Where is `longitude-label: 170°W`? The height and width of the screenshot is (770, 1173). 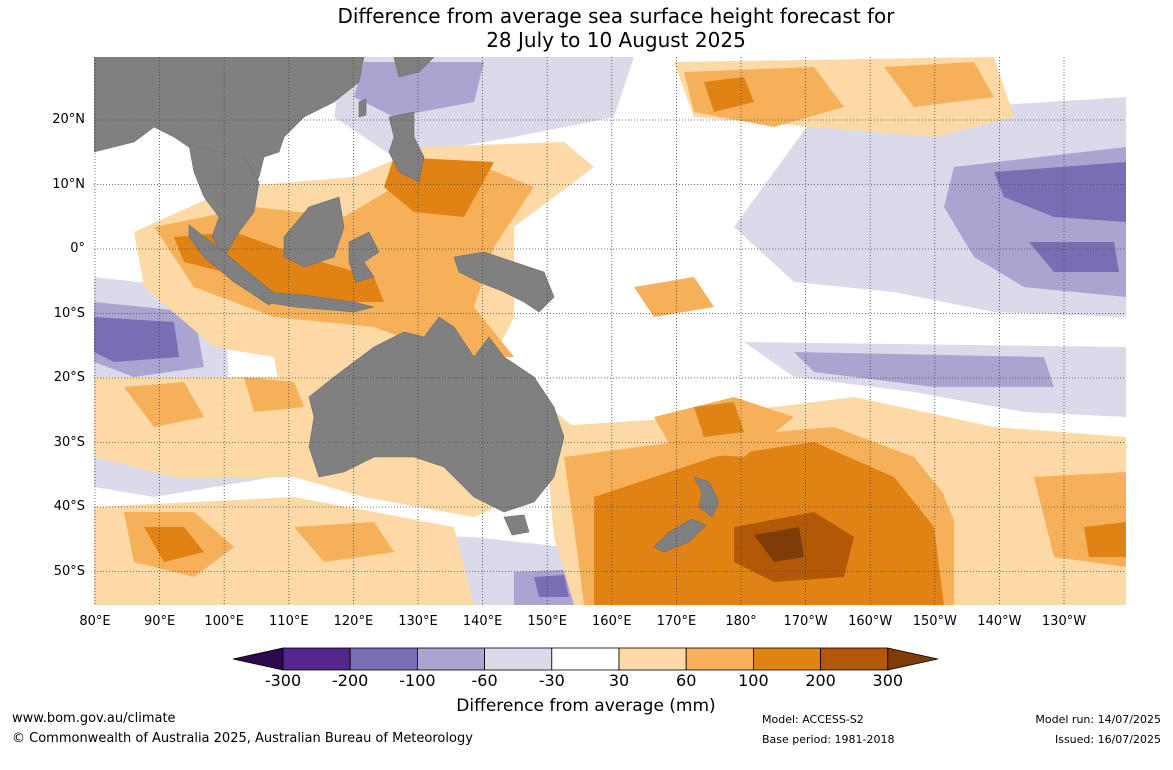 longitude-label: 170°W is located at coordinates (805, 621).